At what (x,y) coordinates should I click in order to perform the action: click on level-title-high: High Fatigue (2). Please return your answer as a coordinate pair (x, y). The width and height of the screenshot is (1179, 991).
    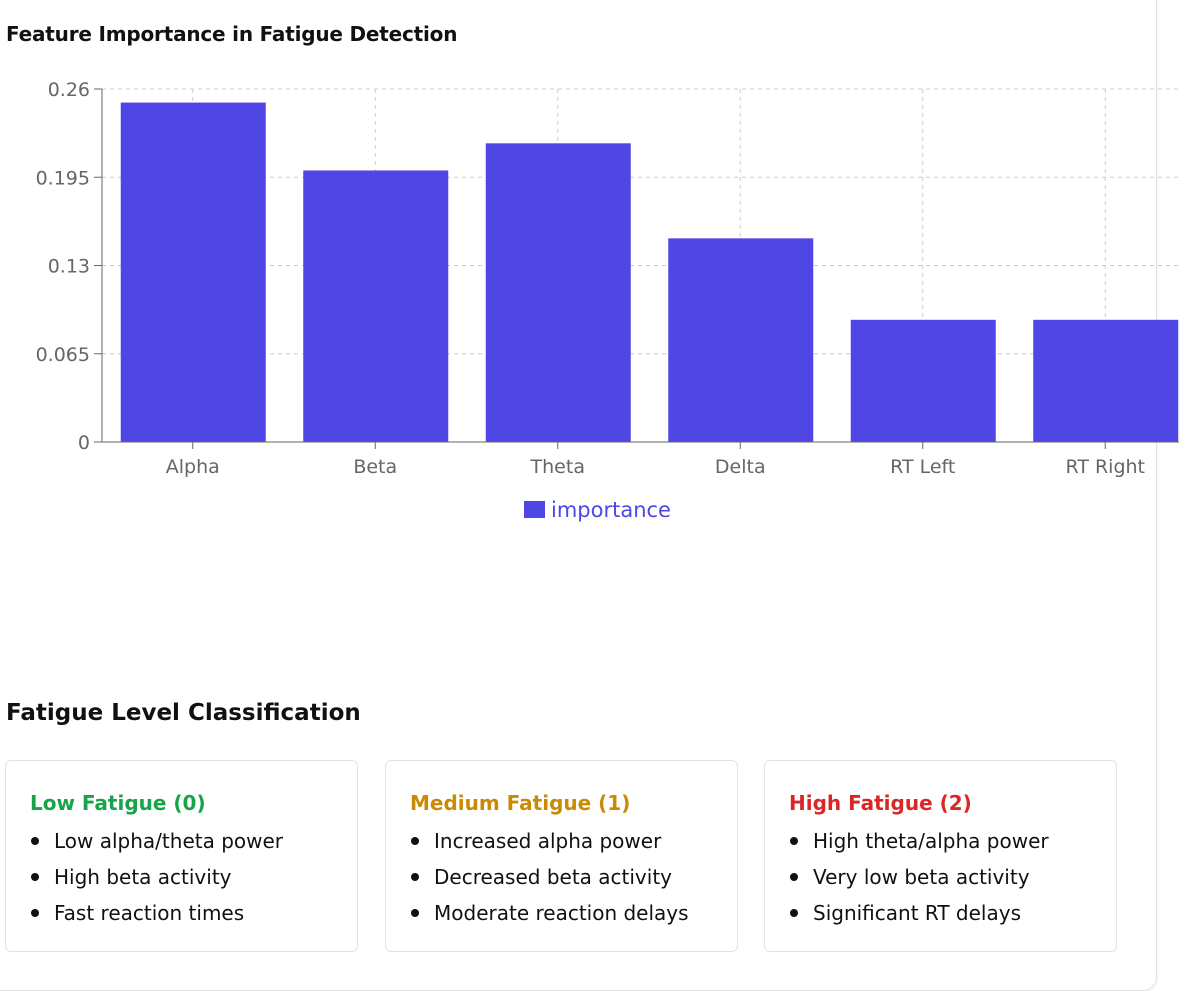
    Looking at the image, I should click on (880, 803).